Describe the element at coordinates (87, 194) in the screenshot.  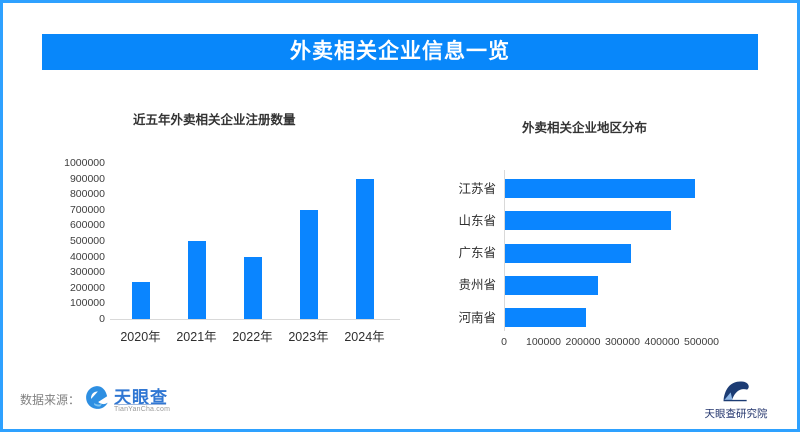
I see `y-tick-label: 800000` at that location.